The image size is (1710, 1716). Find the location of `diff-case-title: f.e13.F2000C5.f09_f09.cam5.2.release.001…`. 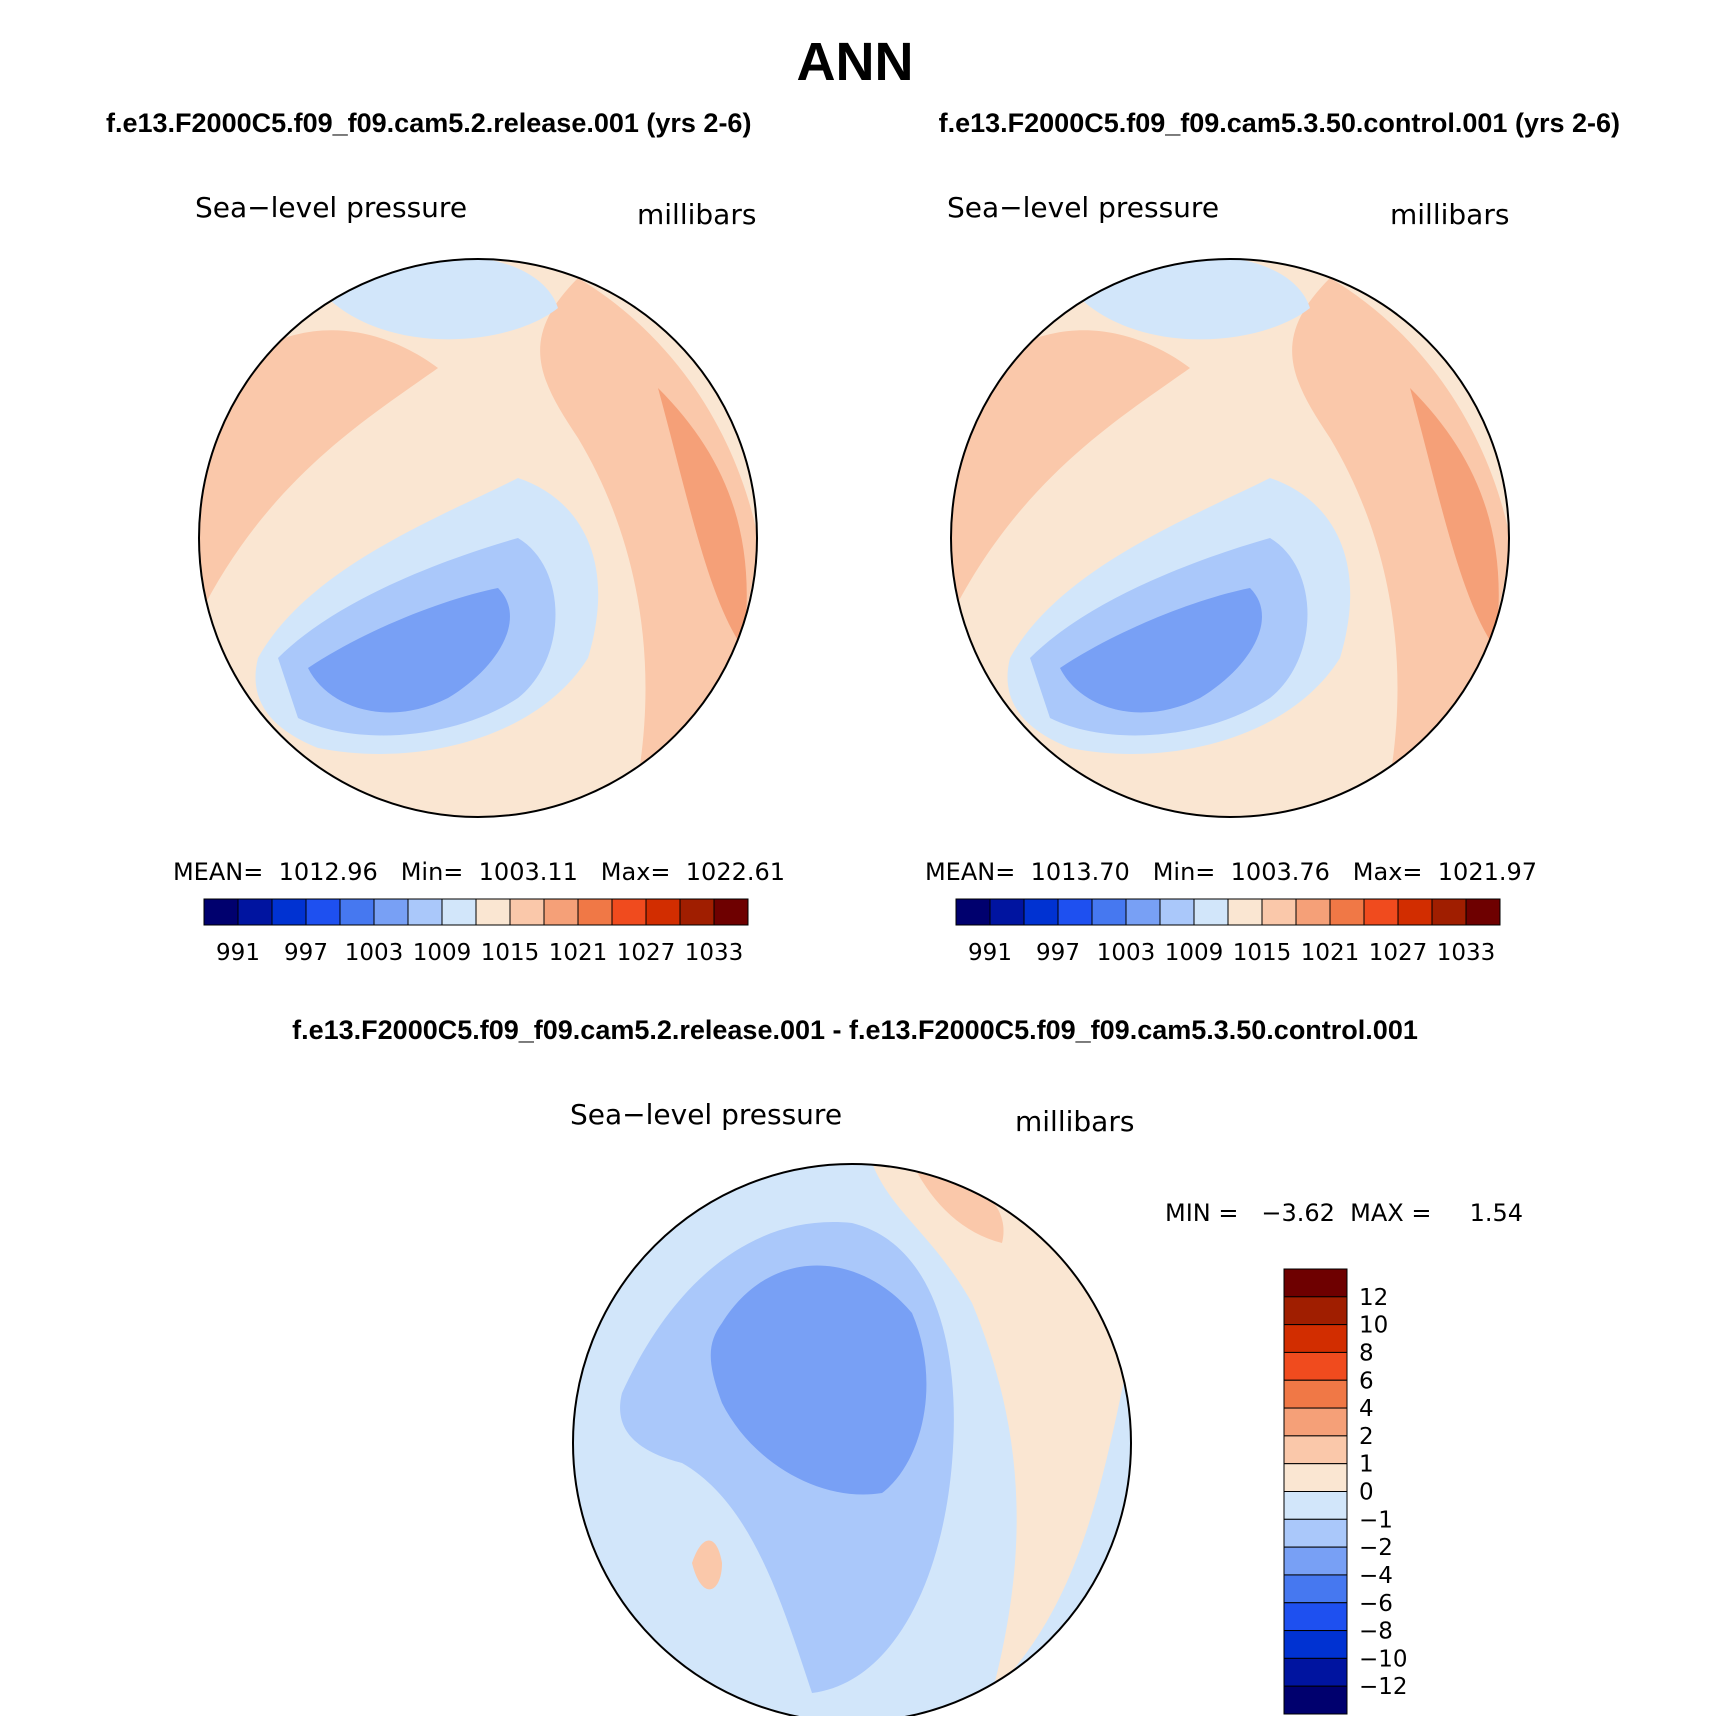

diff-case-title: f.e13.F2000C5.f09_f09.cam5.2.release.001… is located at coordinates (855, 1030).